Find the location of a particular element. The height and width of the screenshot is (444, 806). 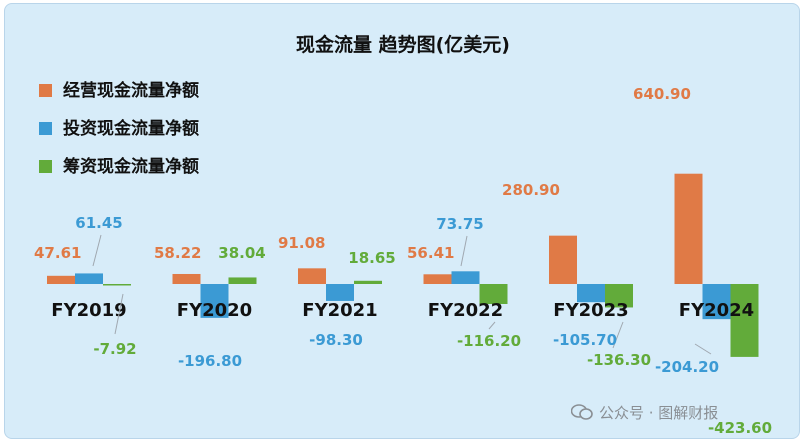

data-label-fy2022-series-2: 73.75 is located at coordinates (459, 224).